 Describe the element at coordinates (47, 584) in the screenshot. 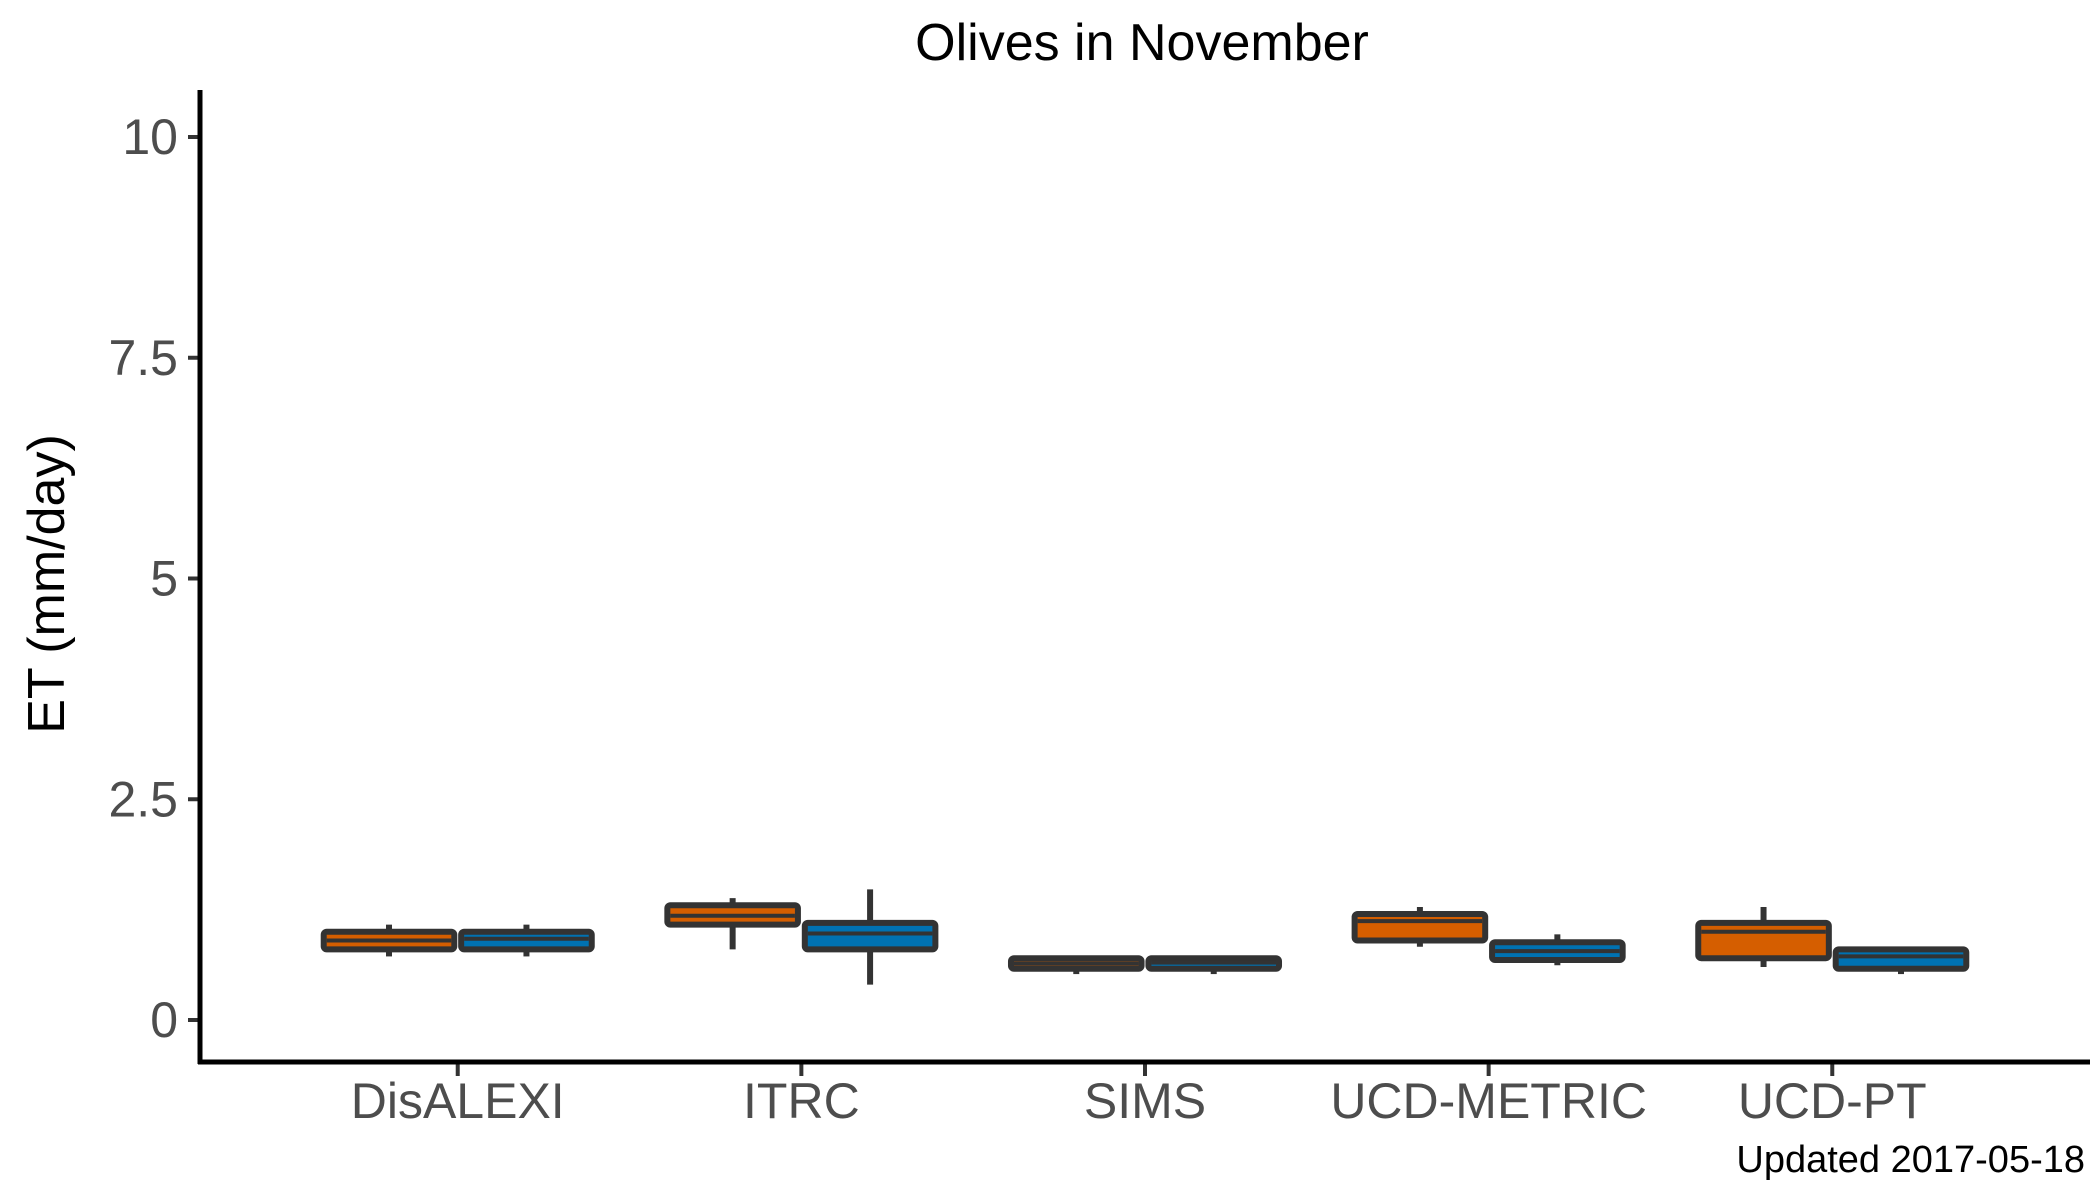

I see `y-axis-label: ET (mm/day)` at that location.